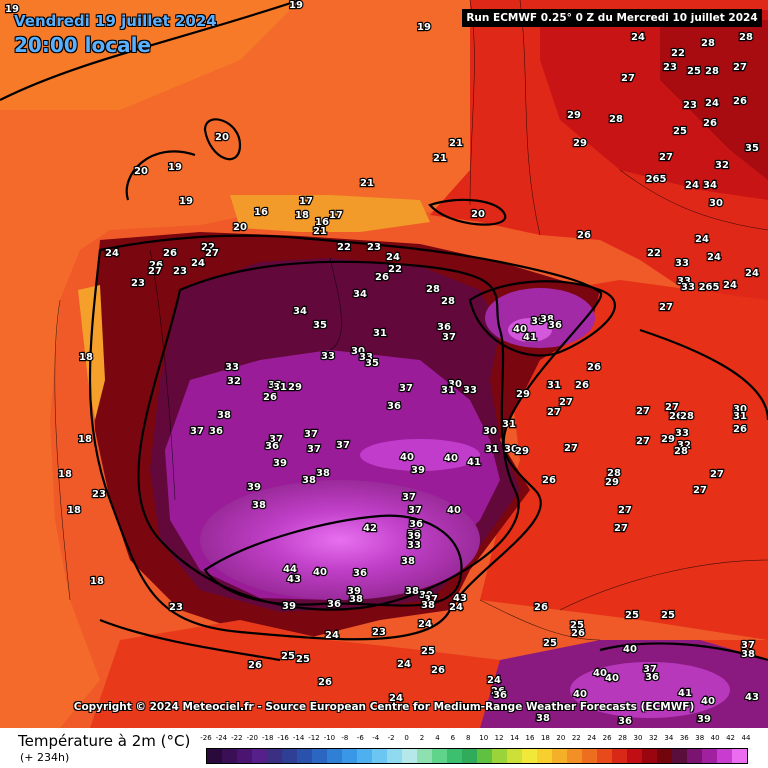 This screenshot has width=768, height=768. I want to click on forecast-local-time: 20:00 locale, so click(82, 45).